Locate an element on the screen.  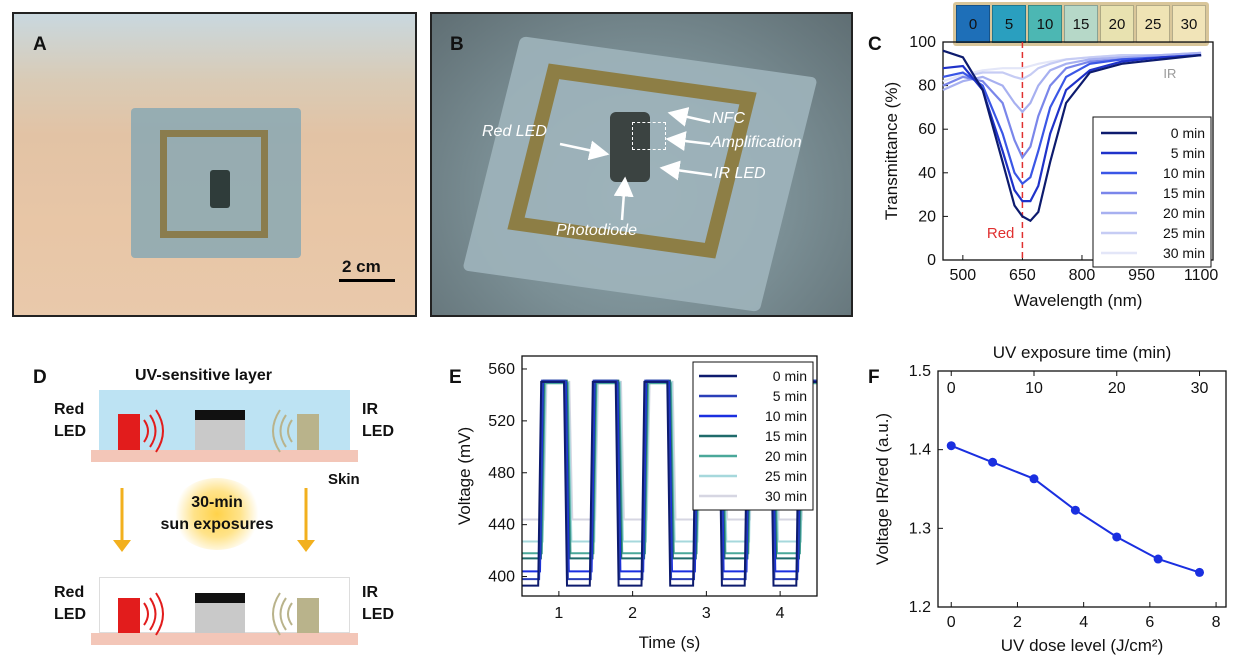
x-tick-label-c: 500 is located at coordinates (963, 275).